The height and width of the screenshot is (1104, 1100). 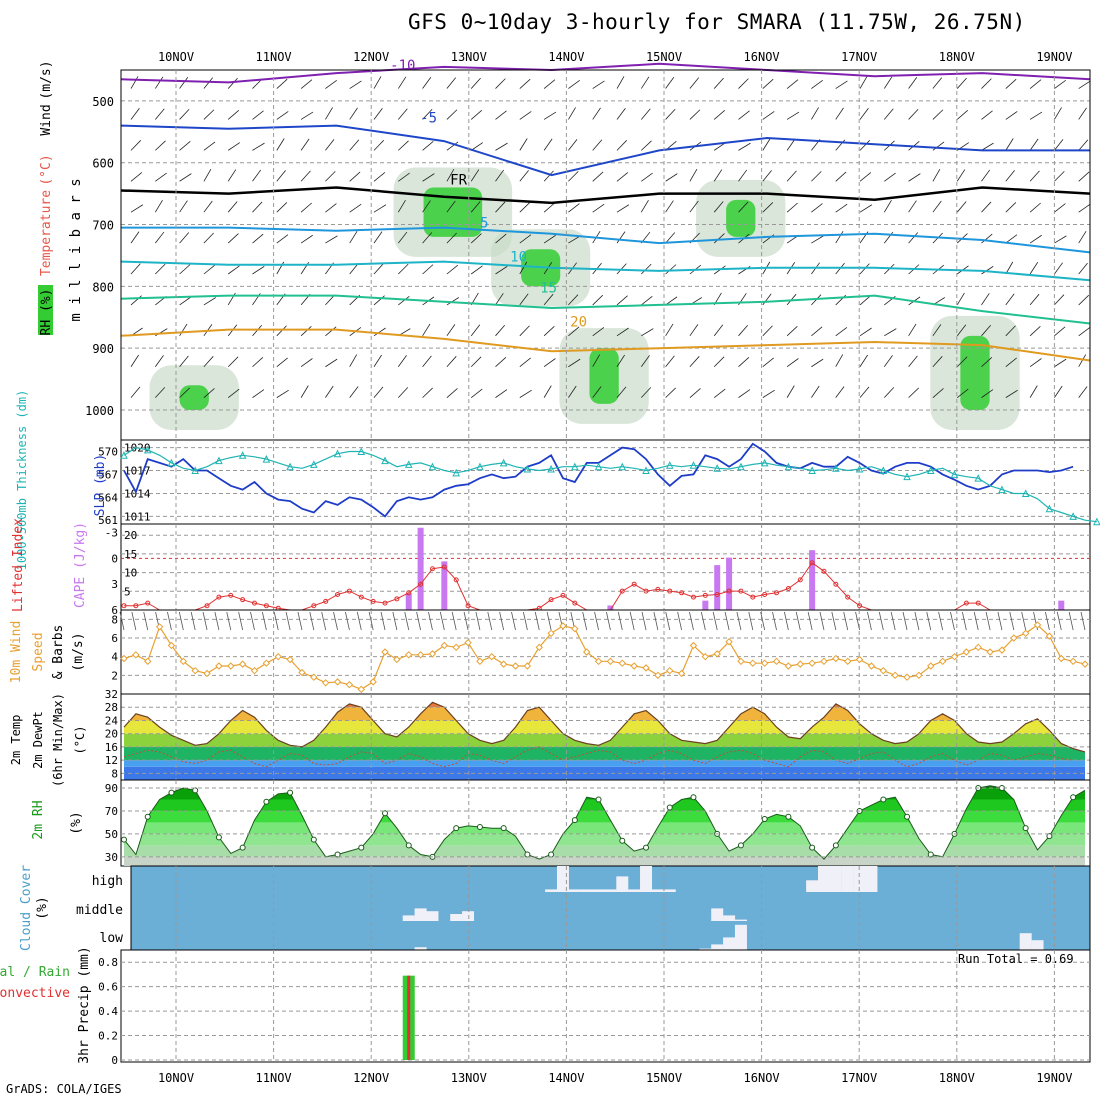 I want to click on li-tick-3: 3, so click(x=114, y=584).